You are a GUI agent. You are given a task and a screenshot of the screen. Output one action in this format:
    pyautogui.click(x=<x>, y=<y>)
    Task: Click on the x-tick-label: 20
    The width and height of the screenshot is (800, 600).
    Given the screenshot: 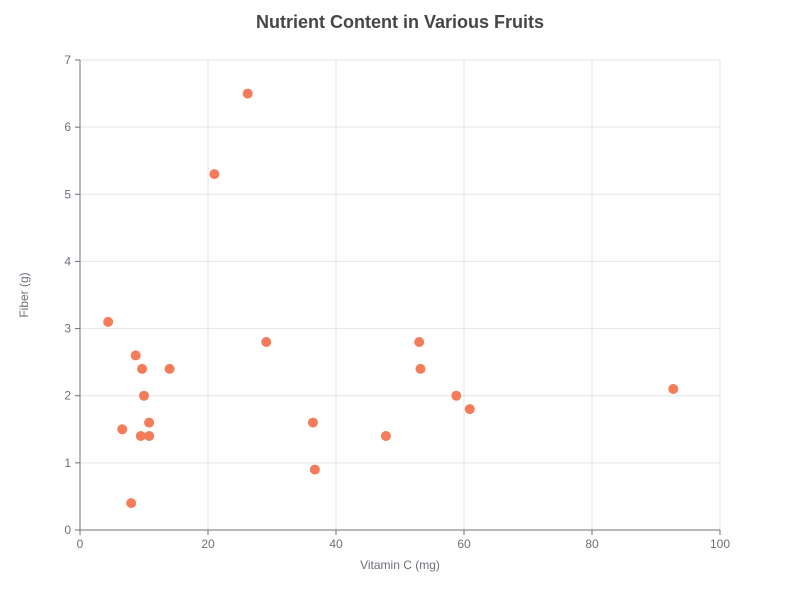 What is the action you would take?
    pyautogui.click(x=208, y=544)
    